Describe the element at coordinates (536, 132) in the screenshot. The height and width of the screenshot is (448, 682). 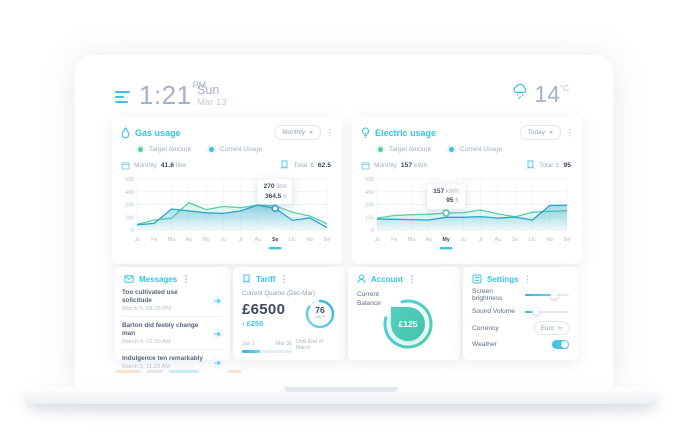
I see `electric-period-value: Today` at that location.